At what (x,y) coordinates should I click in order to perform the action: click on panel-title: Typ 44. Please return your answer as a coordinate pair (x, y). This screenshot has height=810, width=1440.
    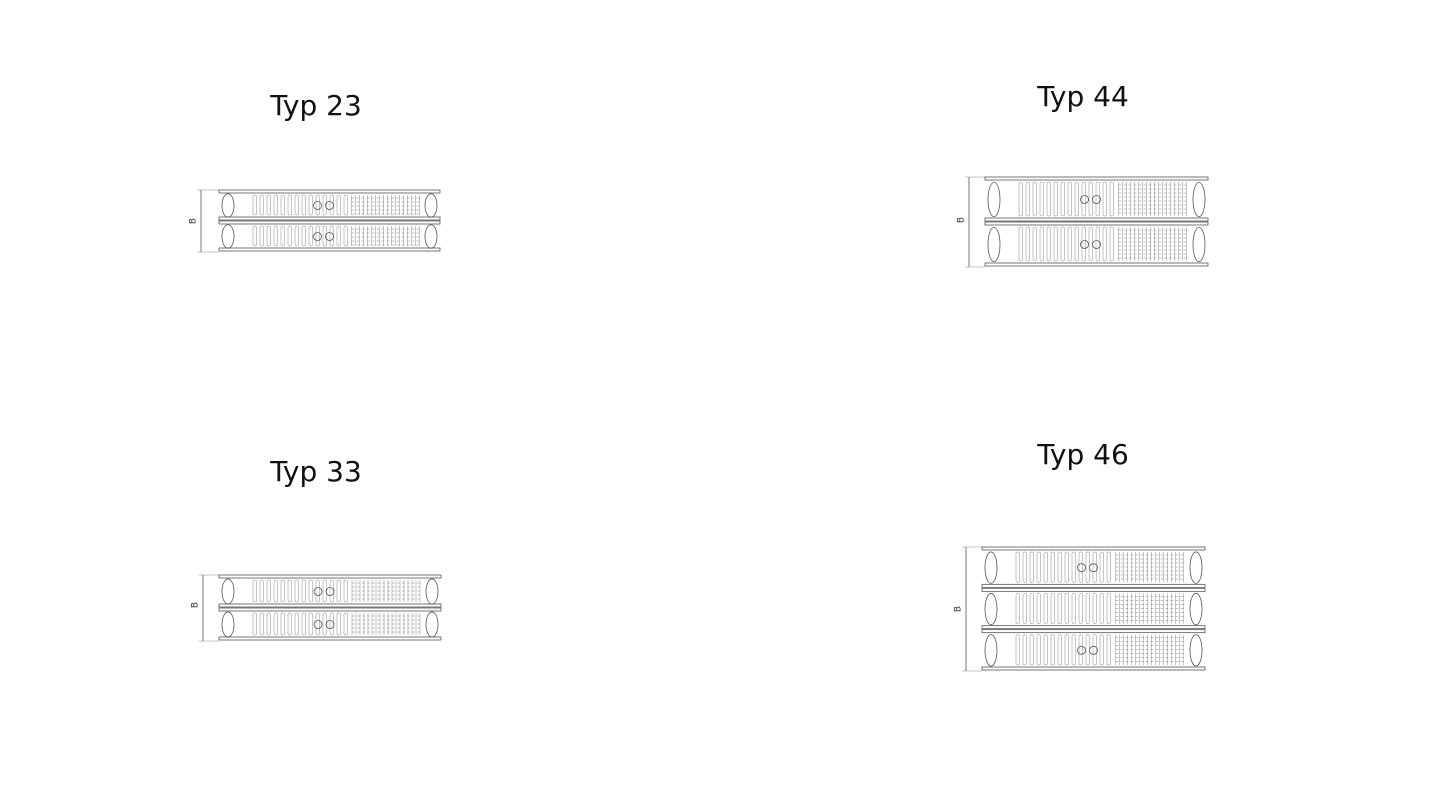
    Looking at the image, I should click on (1082, 96).